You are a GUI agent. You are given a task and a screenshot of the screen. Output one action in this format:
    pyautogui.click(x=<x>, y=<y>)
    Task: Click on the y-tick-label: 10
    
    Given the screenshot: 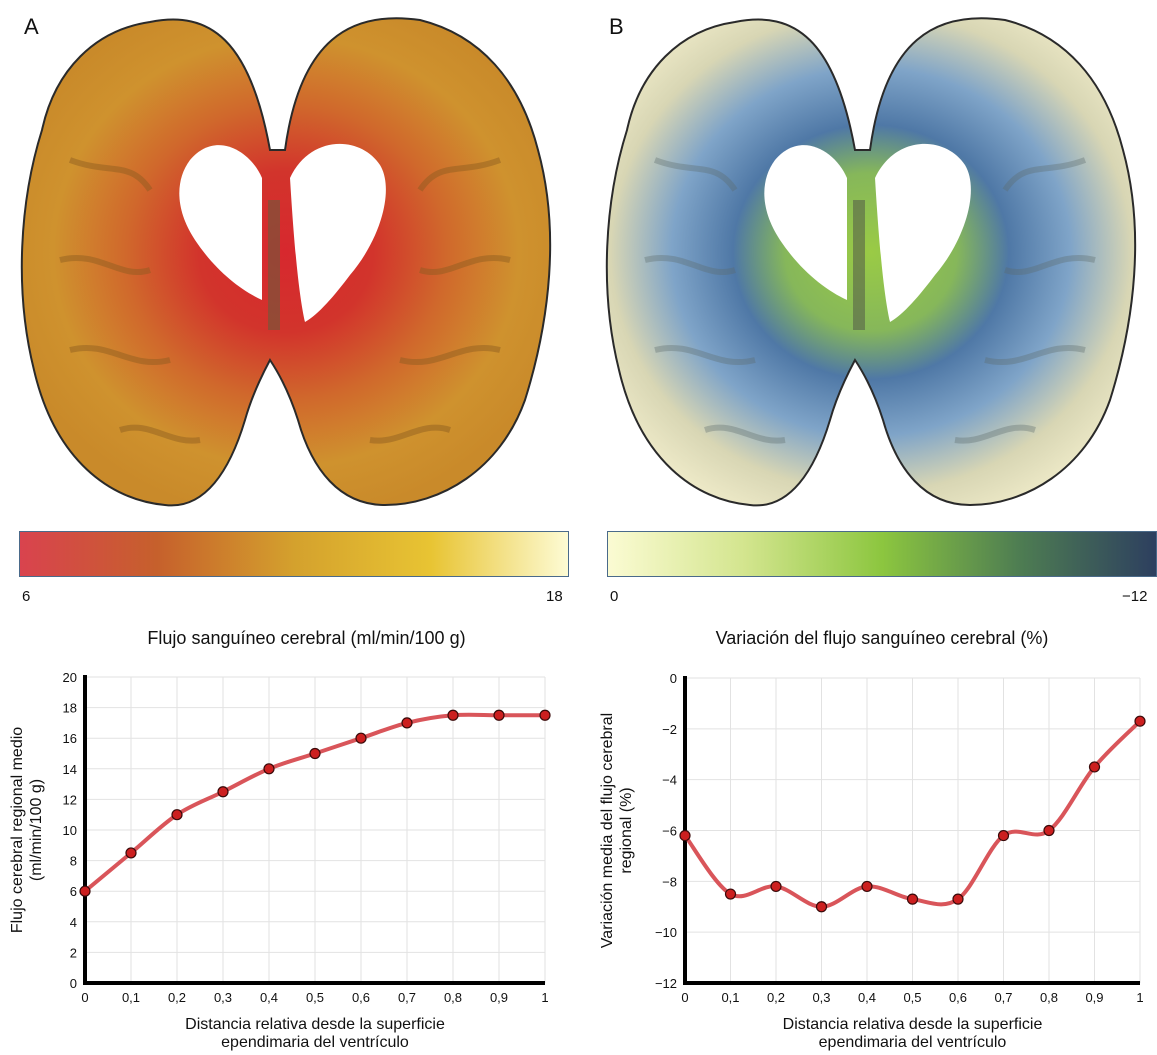 What is the action you would take?
    pyautogui.click(x=70, y=830)
    